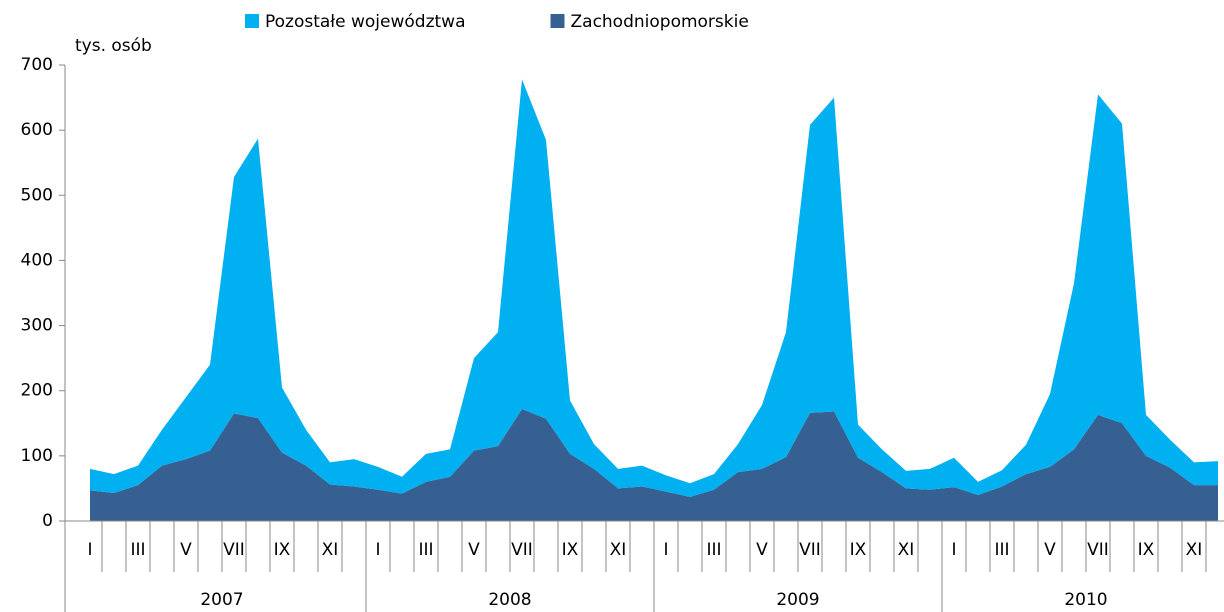 This screenshot has height=612, width=1224. What do you see at coordinates (37, 456) in the screenshot?
I see `y-tick-label: 100` at bounding box center [37, 456].